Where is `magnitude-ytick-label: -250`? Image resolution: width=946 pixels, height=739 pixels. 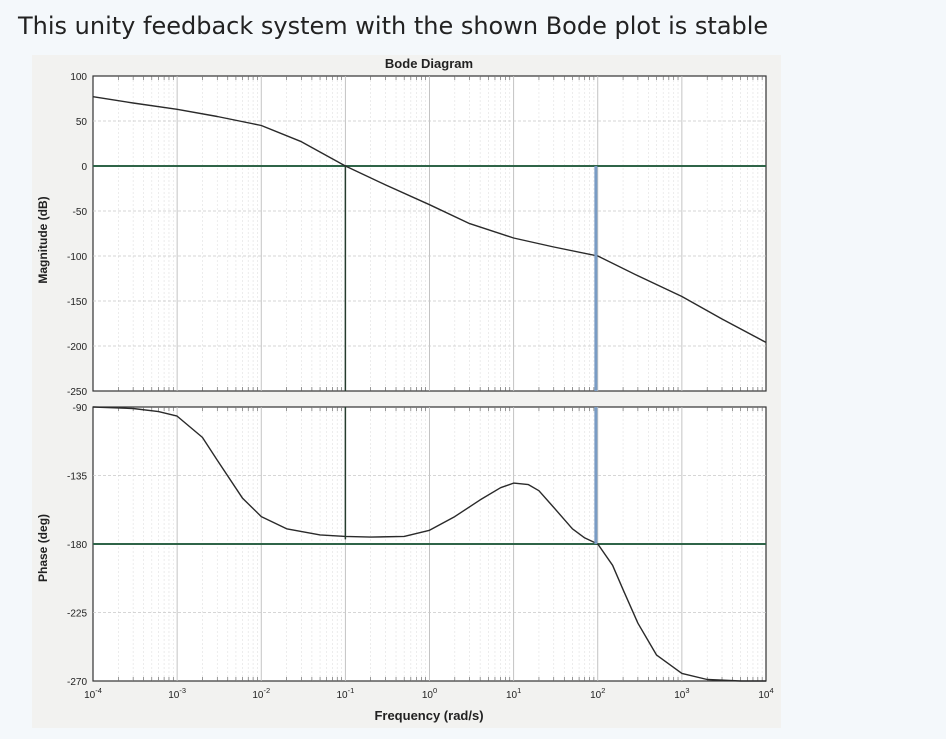
magnitude-ytick-label: -250 is located at coordinates (77, 392).